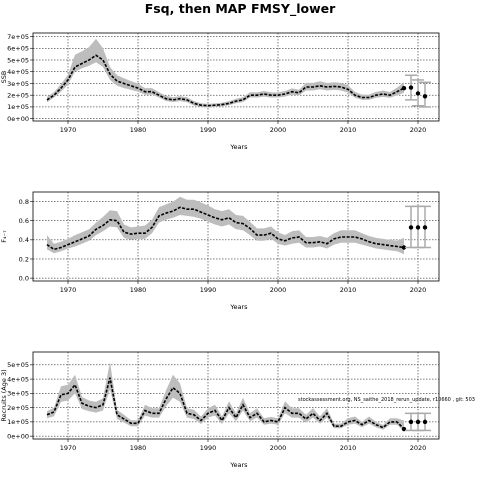 The image size is (480, 484). What do you see at coordinates (4, 236) in the screenshot?
I see `y-axis-label: F₄₋₇` at bounding box center [4, 236].